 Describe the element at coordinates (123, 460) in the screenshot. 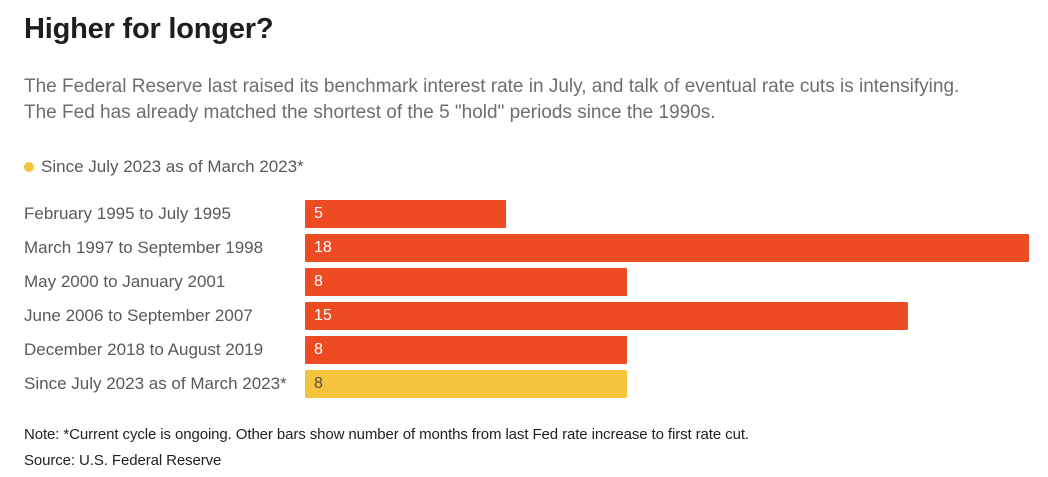

I see `source-text: Source: U.S. Federal Reserve` at that location.